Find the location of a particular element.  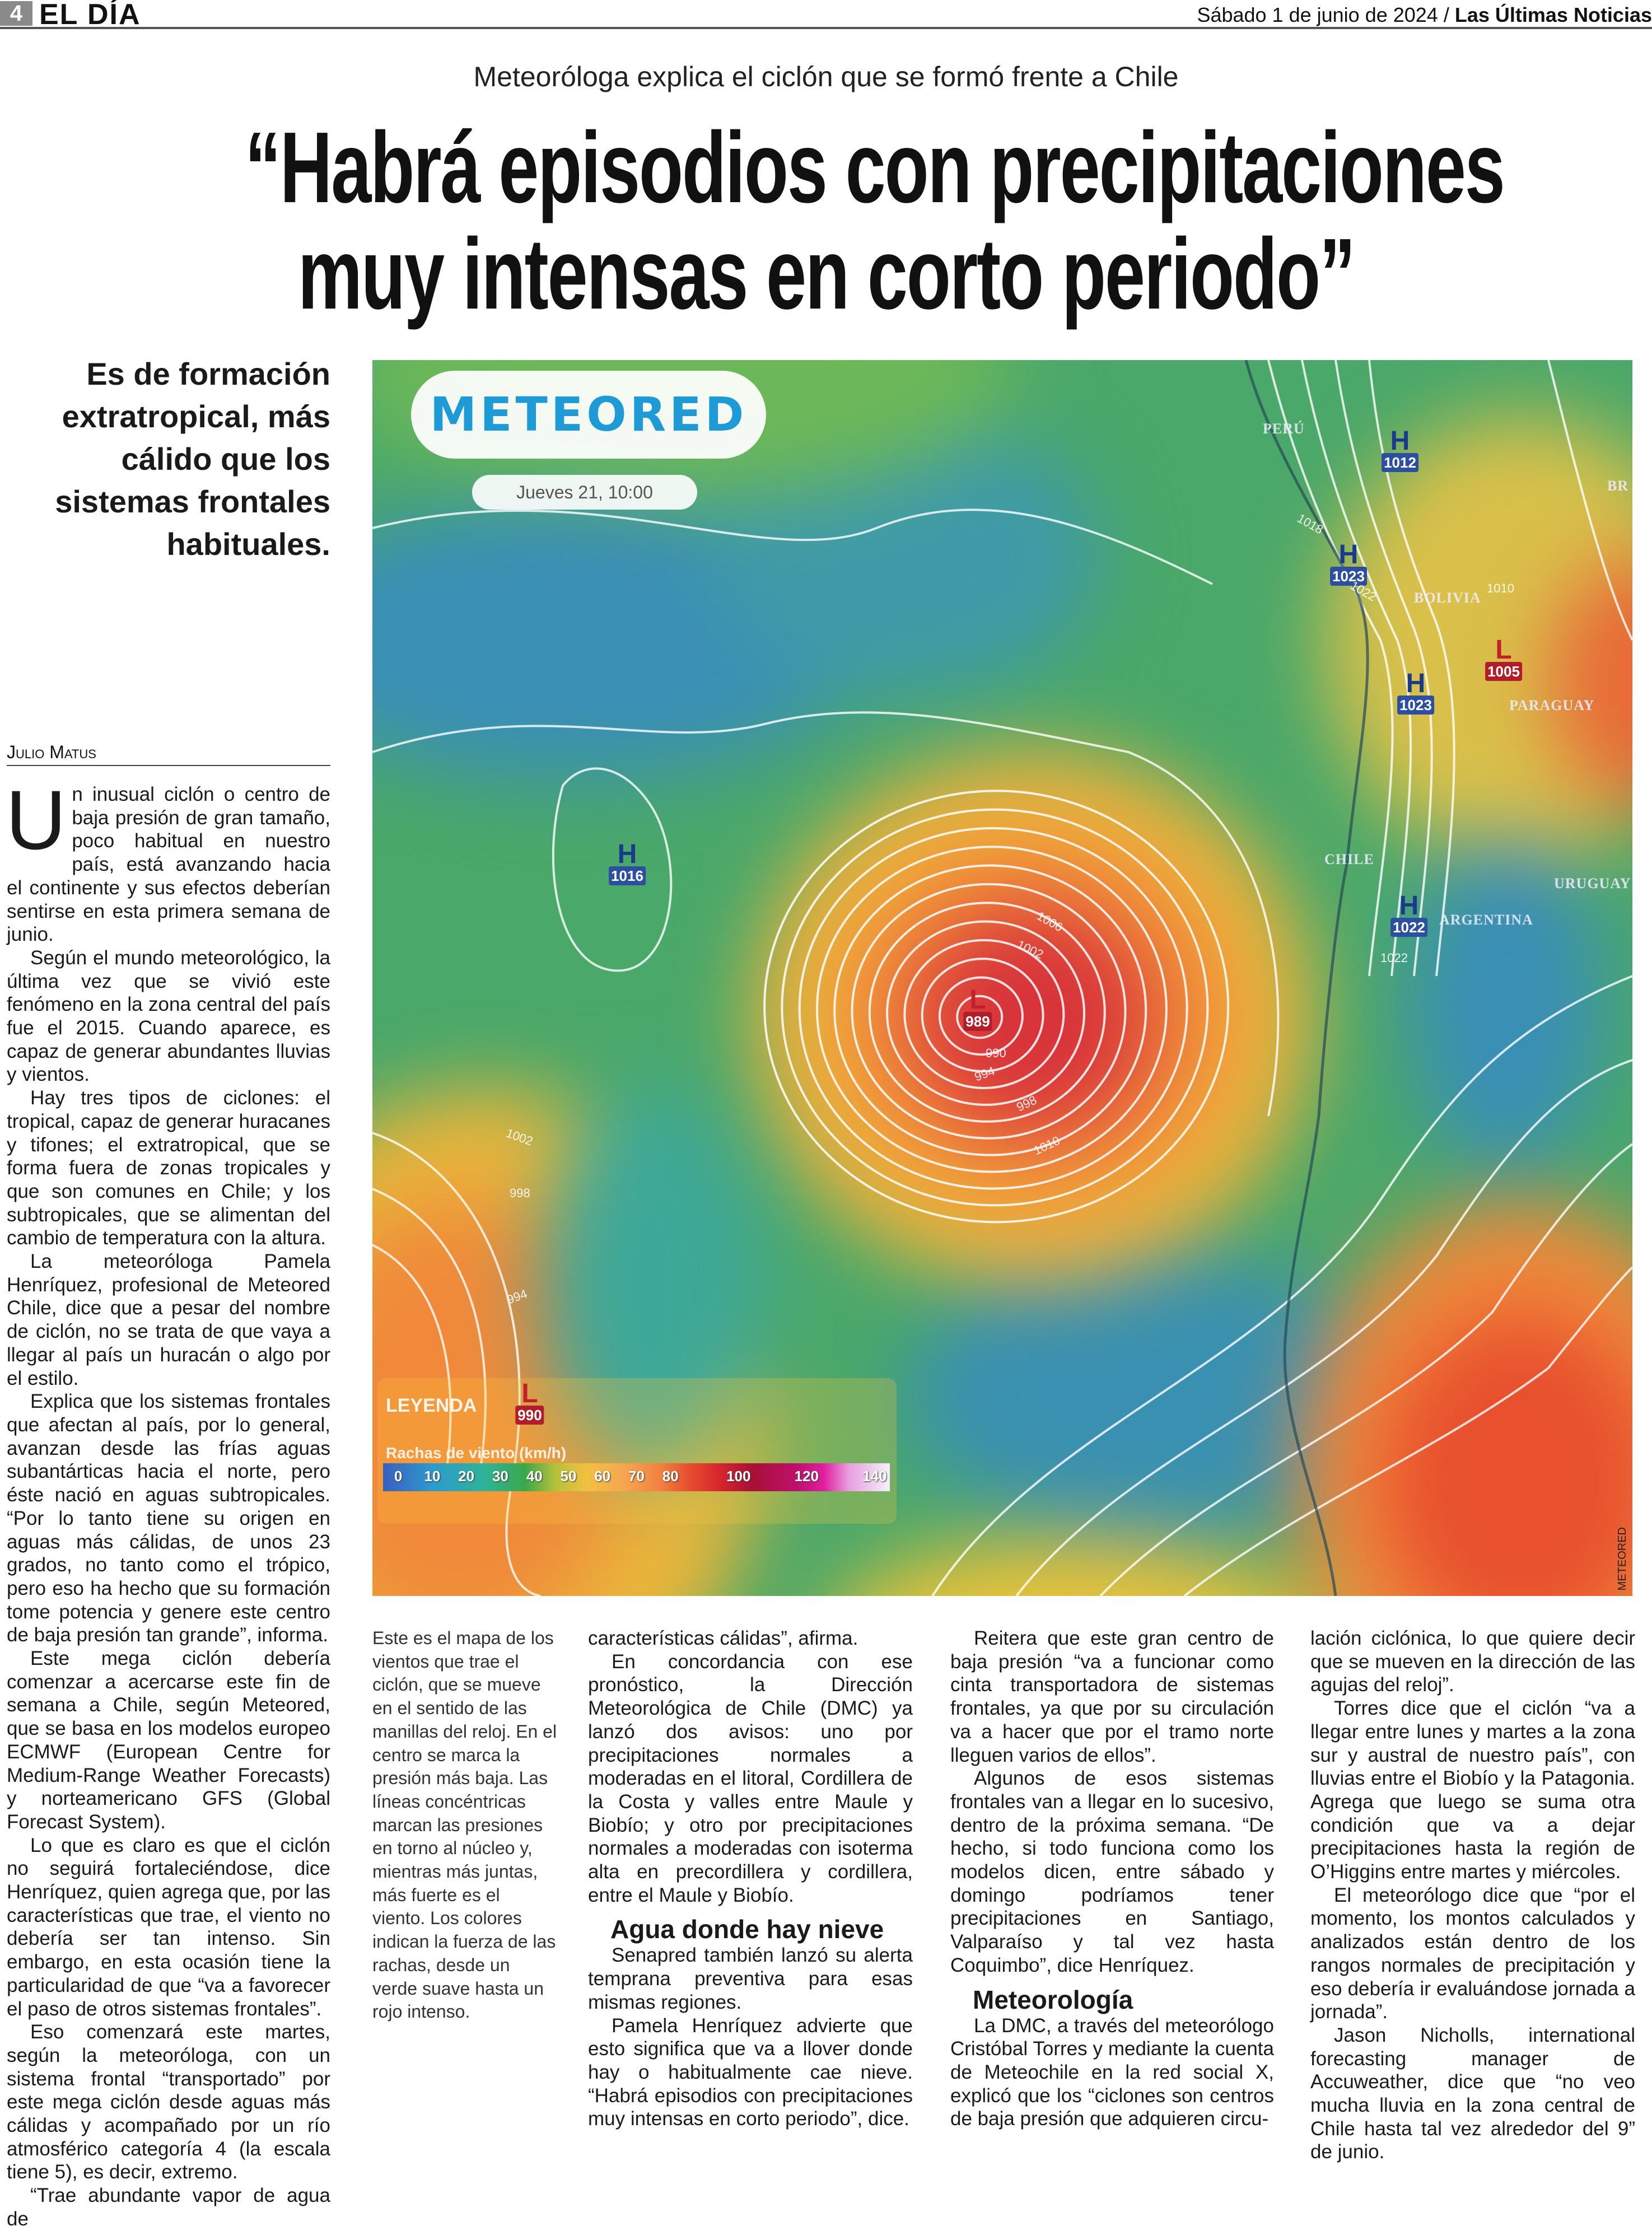

subhead: Meteorología is located at coordinates (1053, 1999).